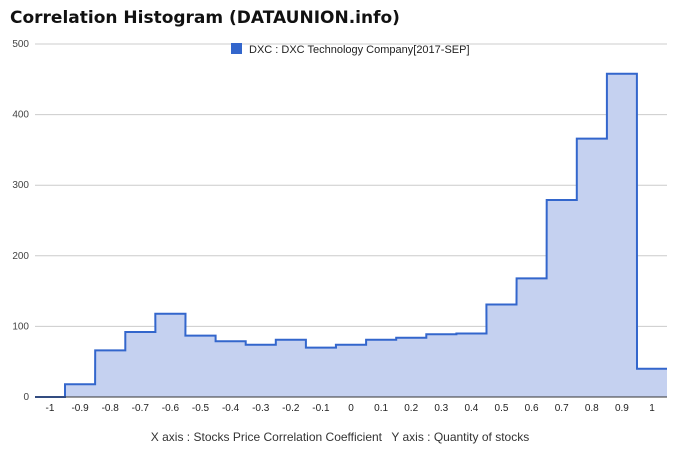 The width and height of the screenshot is (680, 462). I want to click on x-tick-label: 0.9, so click(622, 408).